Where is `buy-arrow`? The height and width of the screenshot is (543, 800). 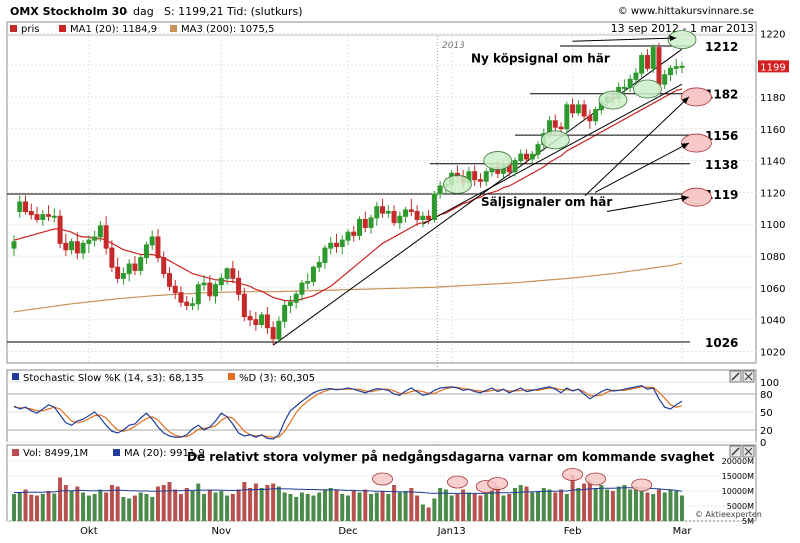 buy-arrow is located at coordinates (624, 39).